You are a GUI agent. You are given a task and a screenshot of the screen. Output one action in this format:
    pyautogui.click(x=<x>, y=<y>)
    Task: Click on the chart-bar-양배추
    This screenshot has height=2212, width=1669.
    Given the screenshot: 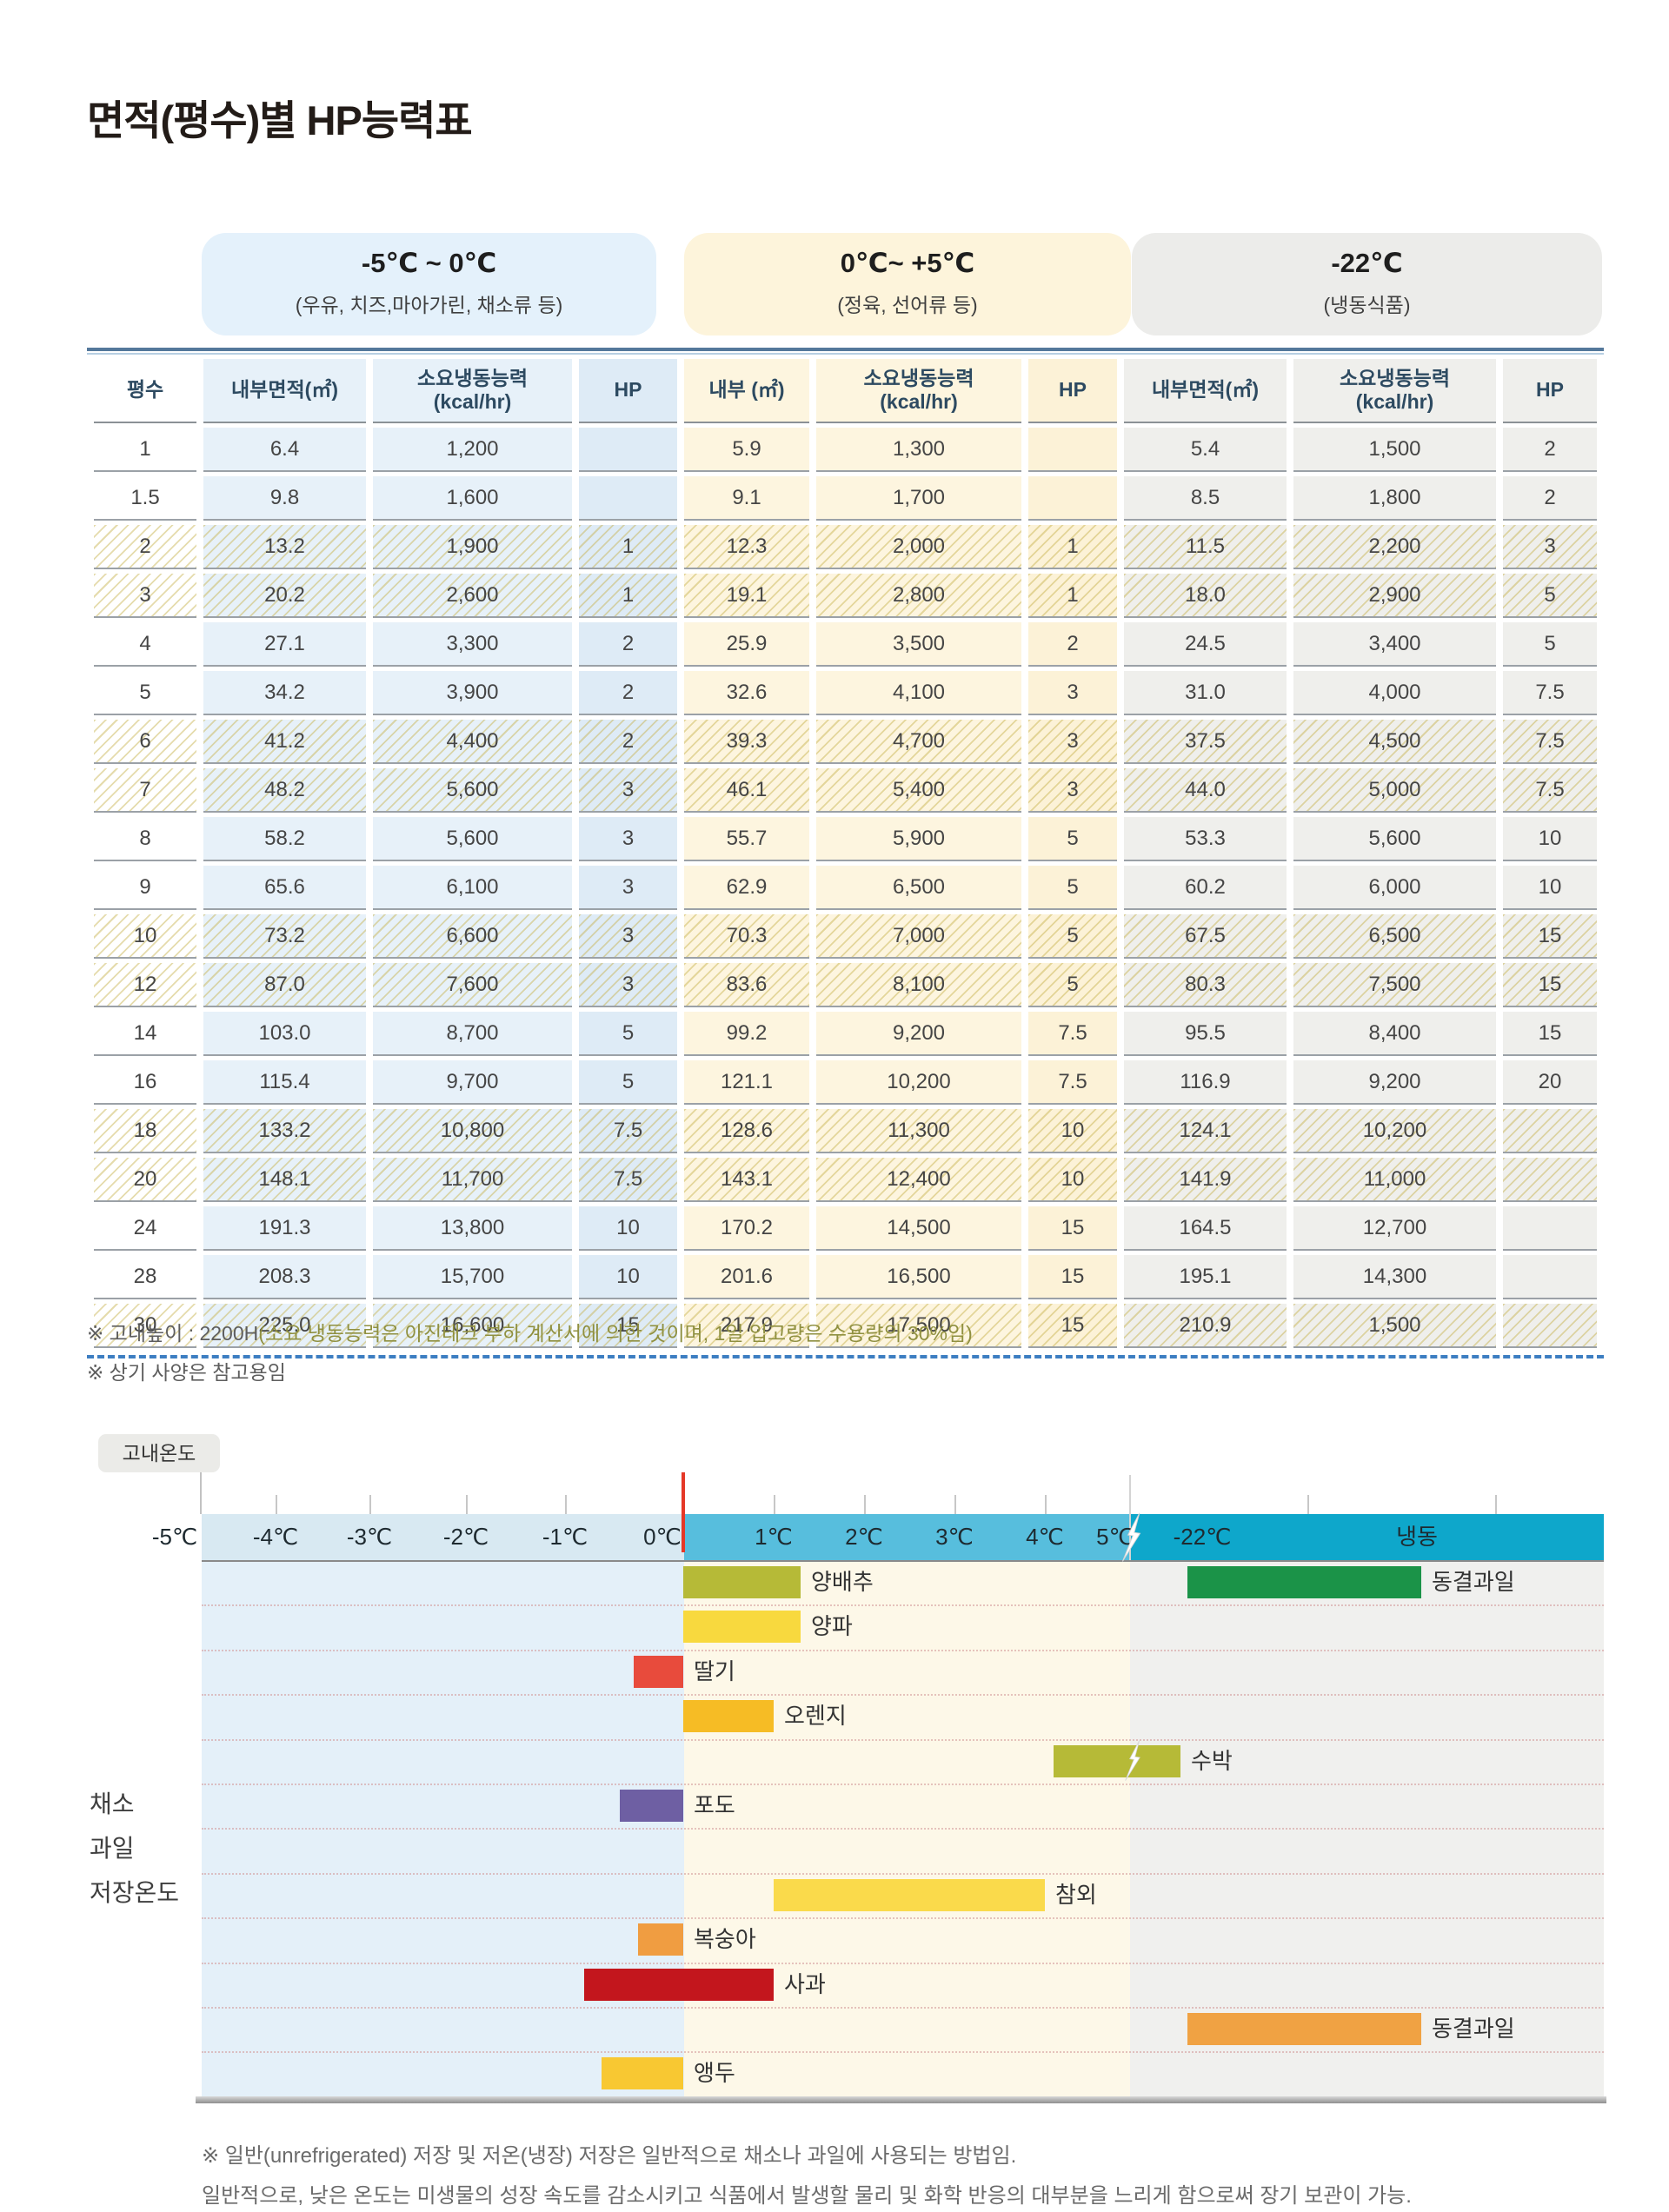 What is the action you would take?
    pyautogui.click(x=742, y=1582)
    